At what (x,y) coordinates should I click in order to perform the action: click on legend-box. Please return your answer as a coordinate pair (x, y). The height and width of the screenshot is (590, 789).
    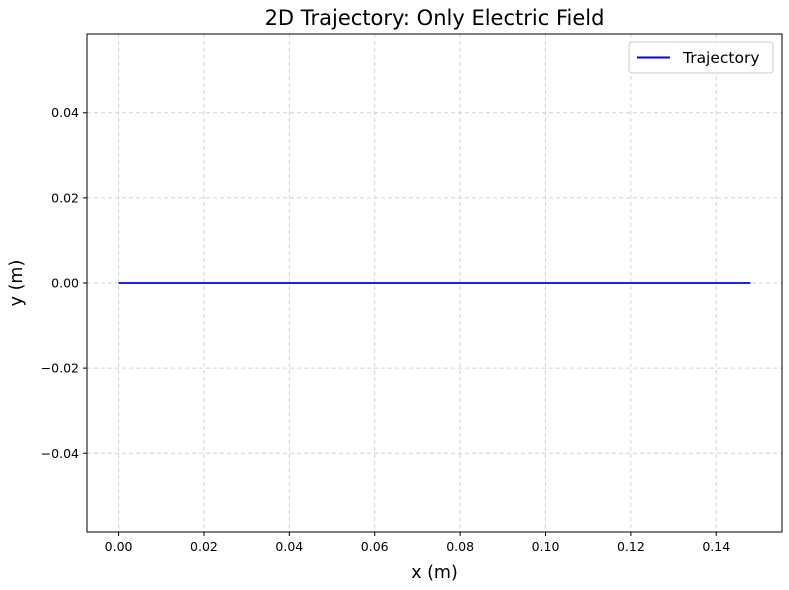
    Looking at the image, I should click on (701, 57).